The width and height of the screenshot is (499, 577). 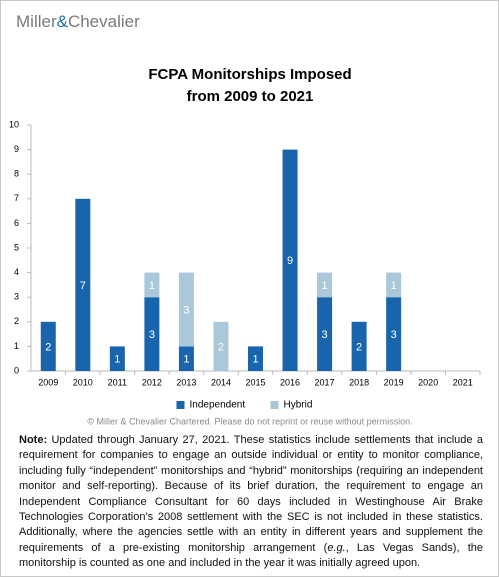 What do you see at coordinates (16, 346) in the screenshot?
I see `y-tick-label: 1` at bounding box center [16, 346].